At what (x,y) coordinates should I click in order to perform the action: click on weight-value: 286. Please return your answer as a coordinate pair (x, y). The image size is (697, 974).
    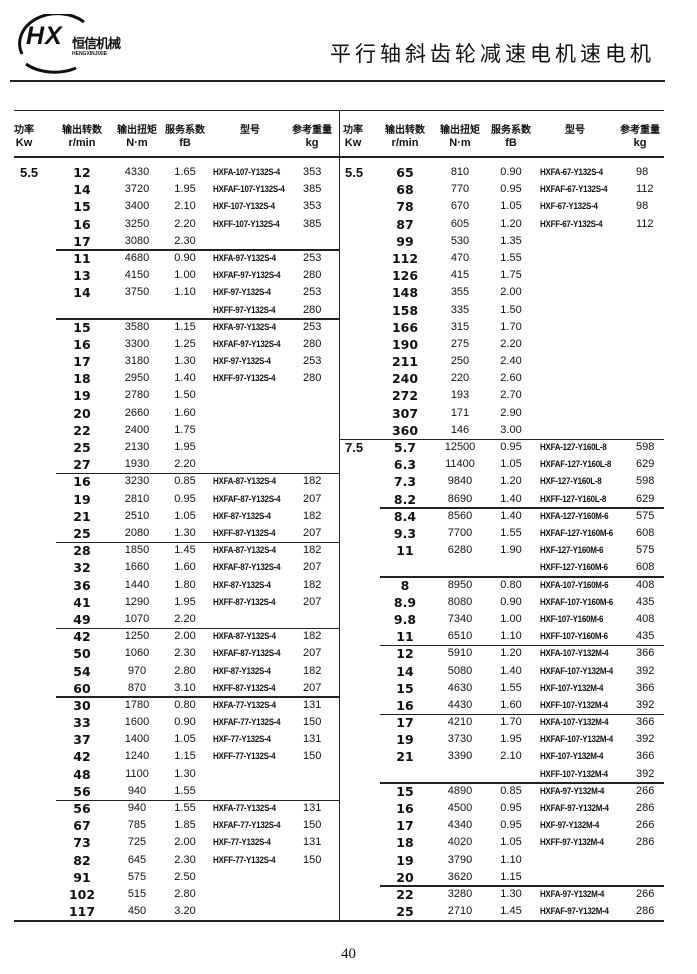
    Looking at the image, I should click on (645, 808).